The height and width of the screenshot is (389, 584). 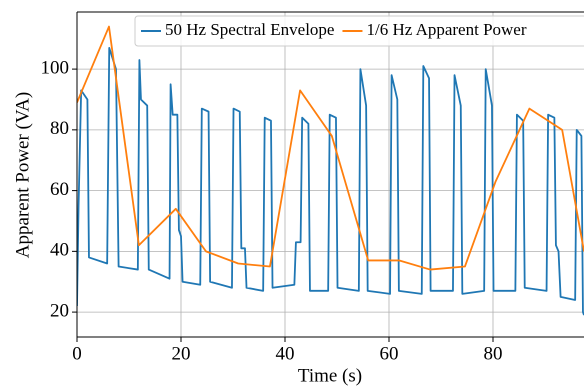 What do you see at coordinates (22, 175) in the screenshot?
I see `y-axis-label: Apparent Power (VA)` at bounding box center [22, 175].